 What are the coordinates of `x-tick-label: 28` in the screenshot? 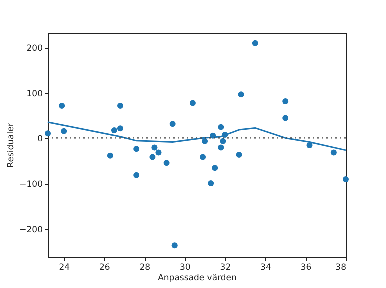 It's located at (145, 268).